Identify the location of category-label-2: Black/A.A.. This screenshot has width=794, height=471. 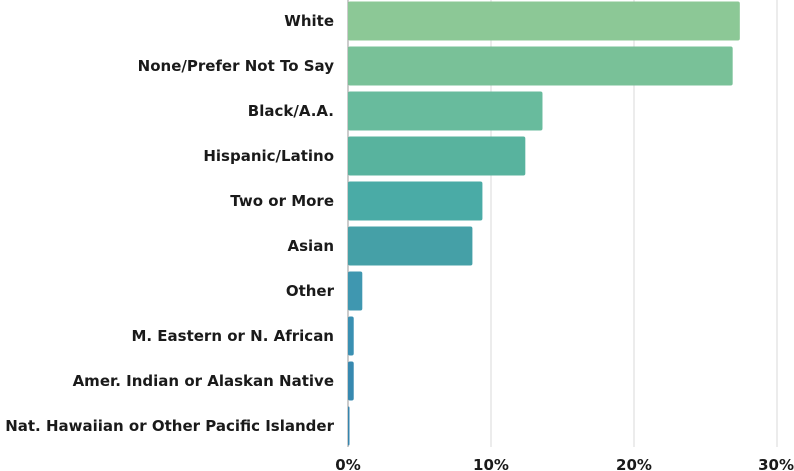
(291, 111).